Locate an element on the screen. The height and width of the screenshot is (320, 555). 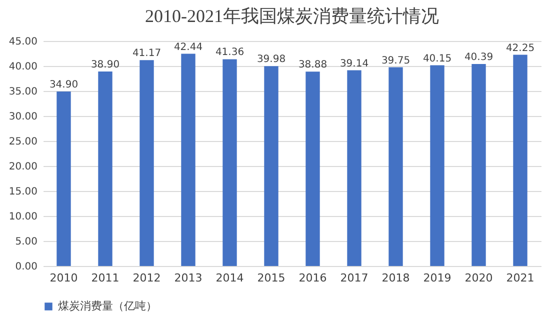
y-tick-label: 20.00 is located at coordinates (23, 167).